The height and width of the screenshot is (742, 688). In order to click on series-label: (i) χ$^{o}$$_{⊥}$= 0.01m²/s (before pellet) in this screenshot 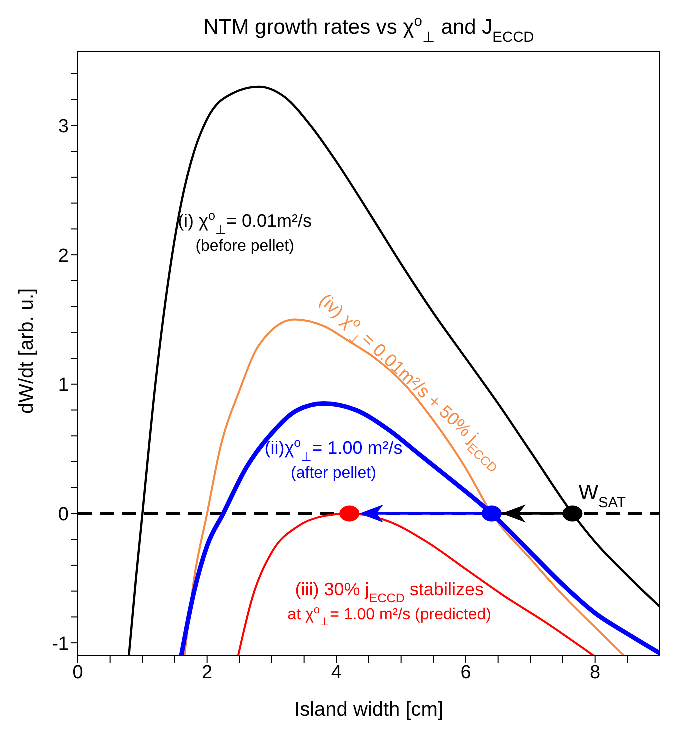, I will do `click(245, 231)`.